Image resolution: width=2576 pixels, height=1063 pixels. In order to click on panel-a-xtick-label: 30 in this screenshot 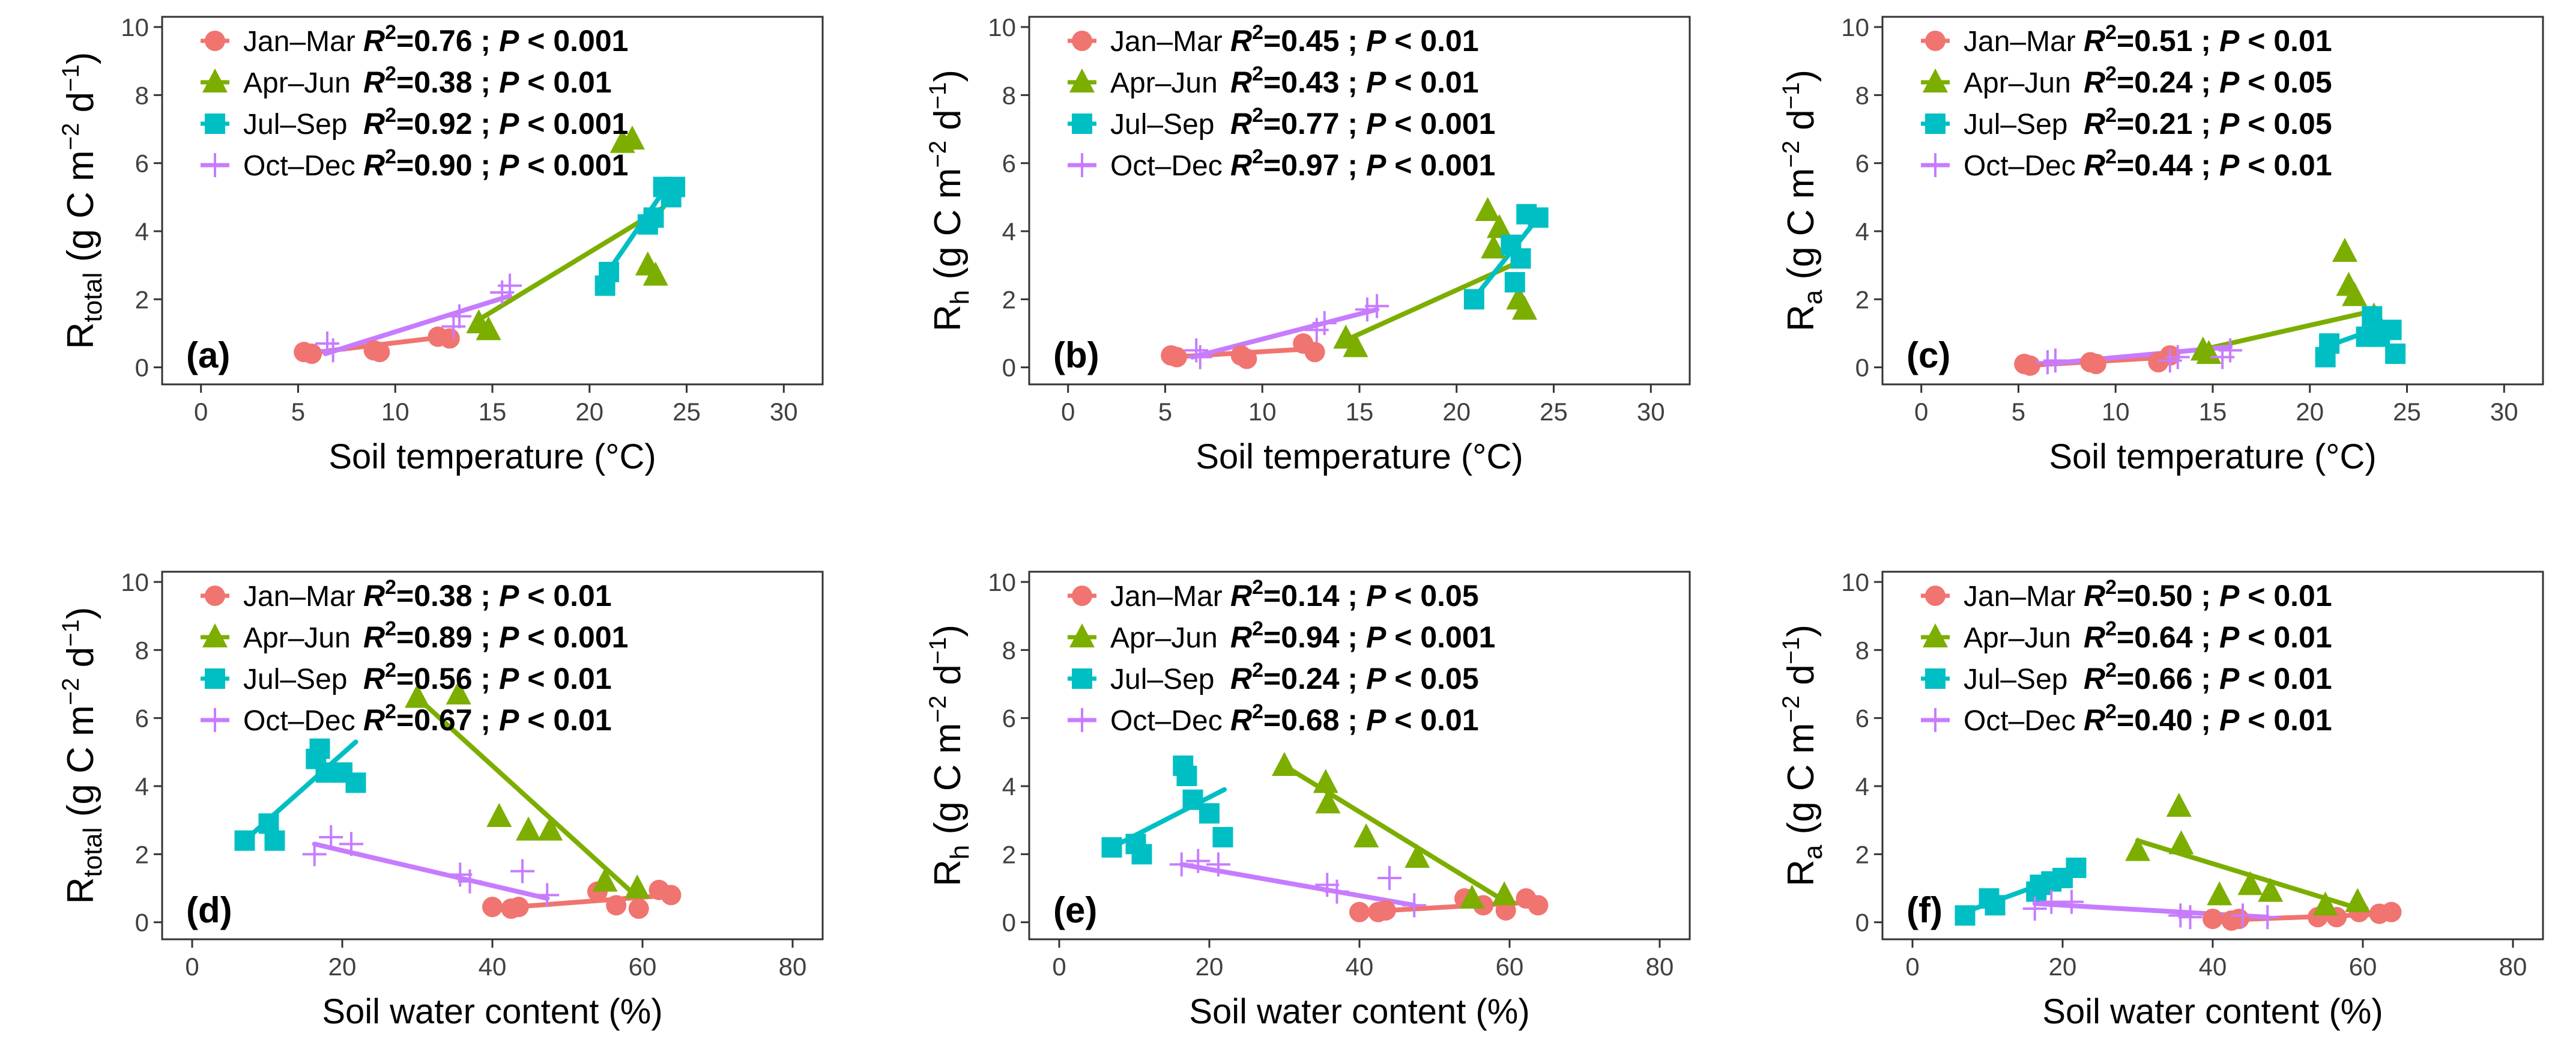, I will do `click(784, 412)`.